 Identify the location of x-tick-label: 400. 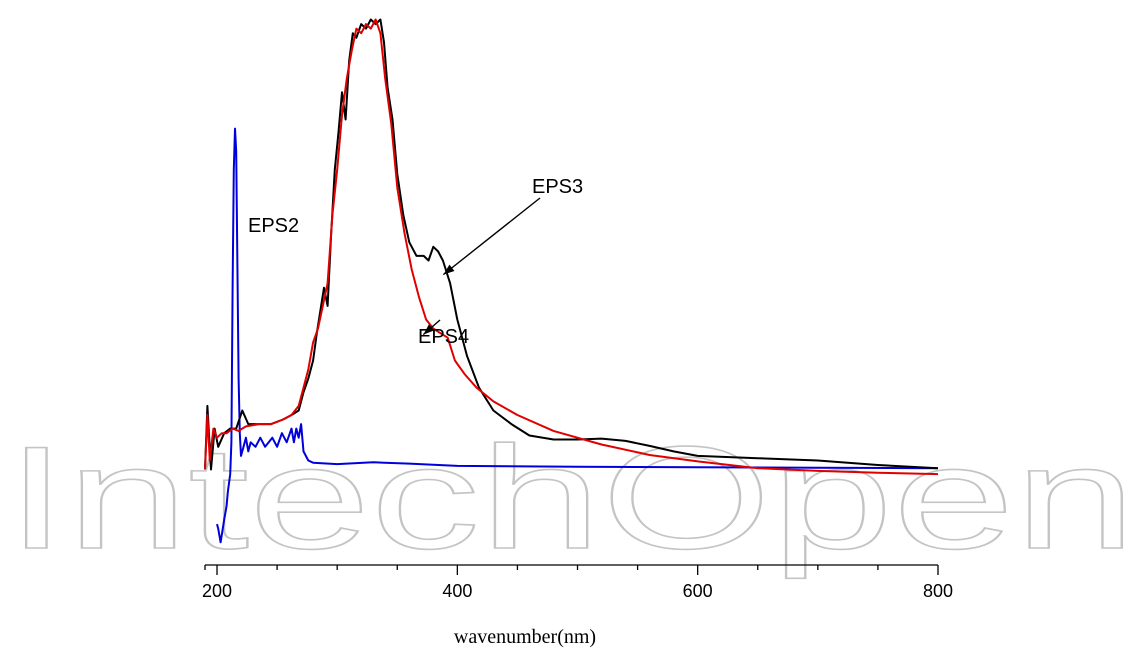
(457, 591).